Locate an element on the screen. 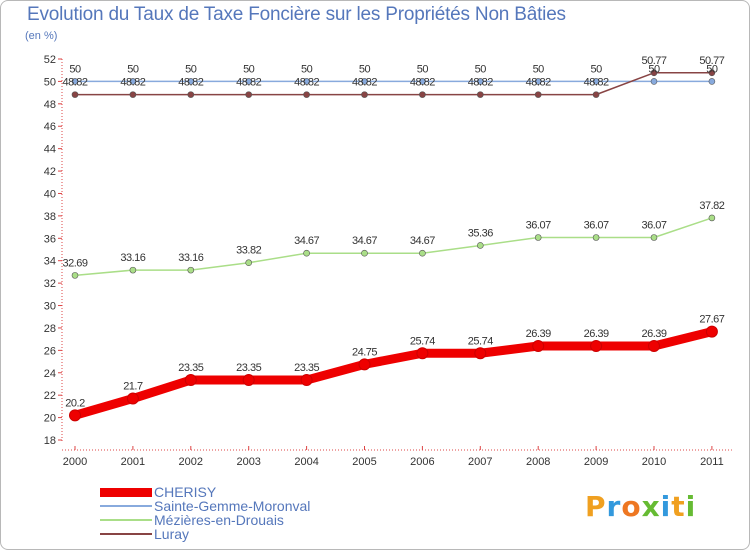  data-label: 24.75 is located at coordinates (364, 352).